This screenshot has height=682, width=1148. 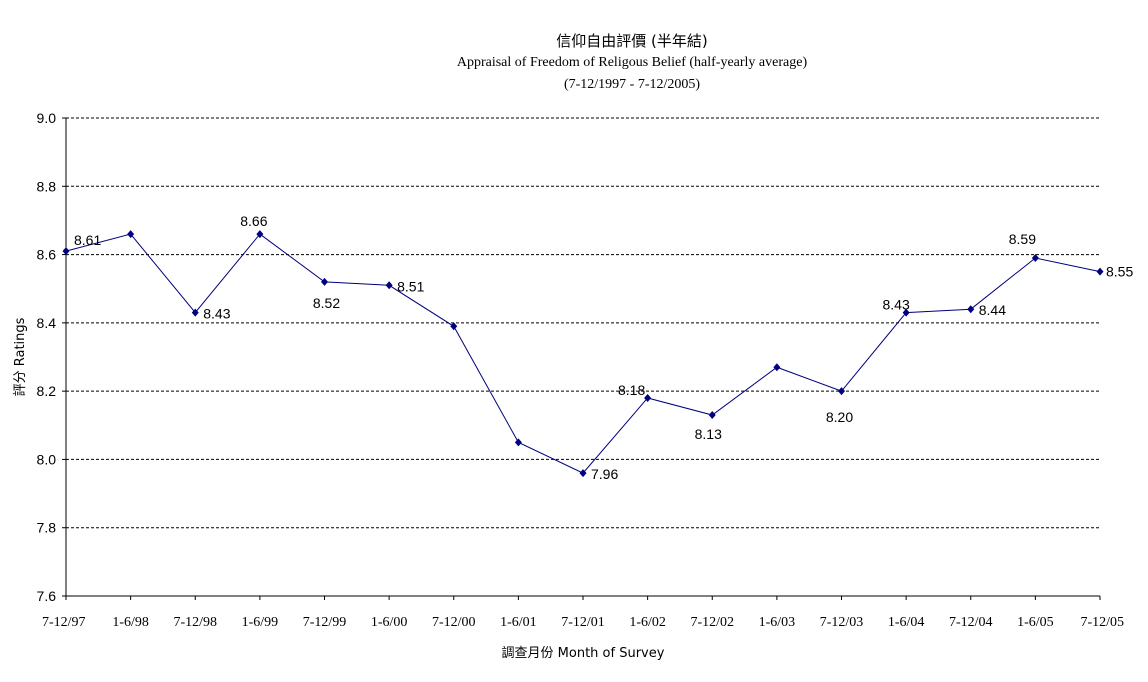 What do you see at coordinates (1119, 272) in the screenshot?
I see `data-label: 8.55` at bounding box center [1119, 272].